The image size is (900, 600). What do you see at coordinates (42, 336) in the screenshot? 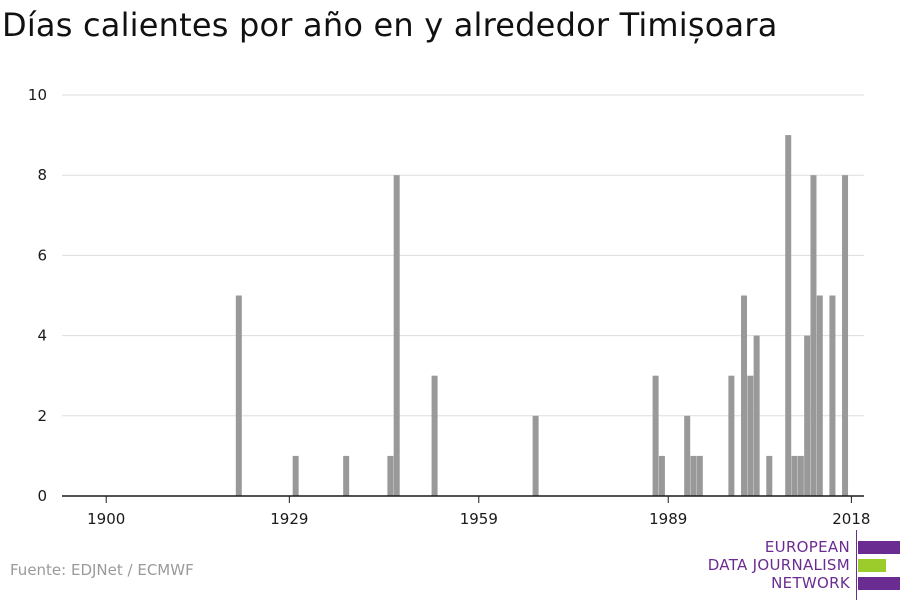
I see `y-tick-label: 4` at bounding box center [42, 336].